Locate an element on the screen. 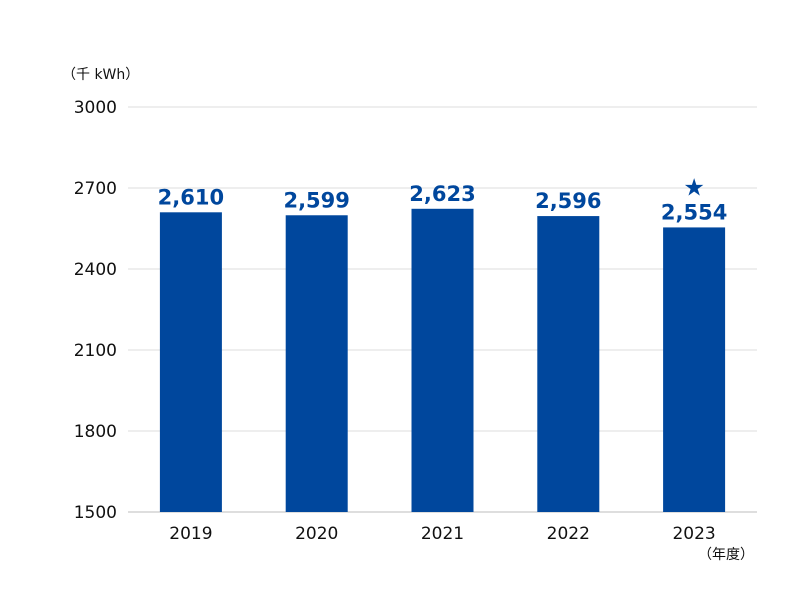 The width and height of the screenshot is (800, 600). y-tick-label: 2400 is located at coordinates (95, 270).